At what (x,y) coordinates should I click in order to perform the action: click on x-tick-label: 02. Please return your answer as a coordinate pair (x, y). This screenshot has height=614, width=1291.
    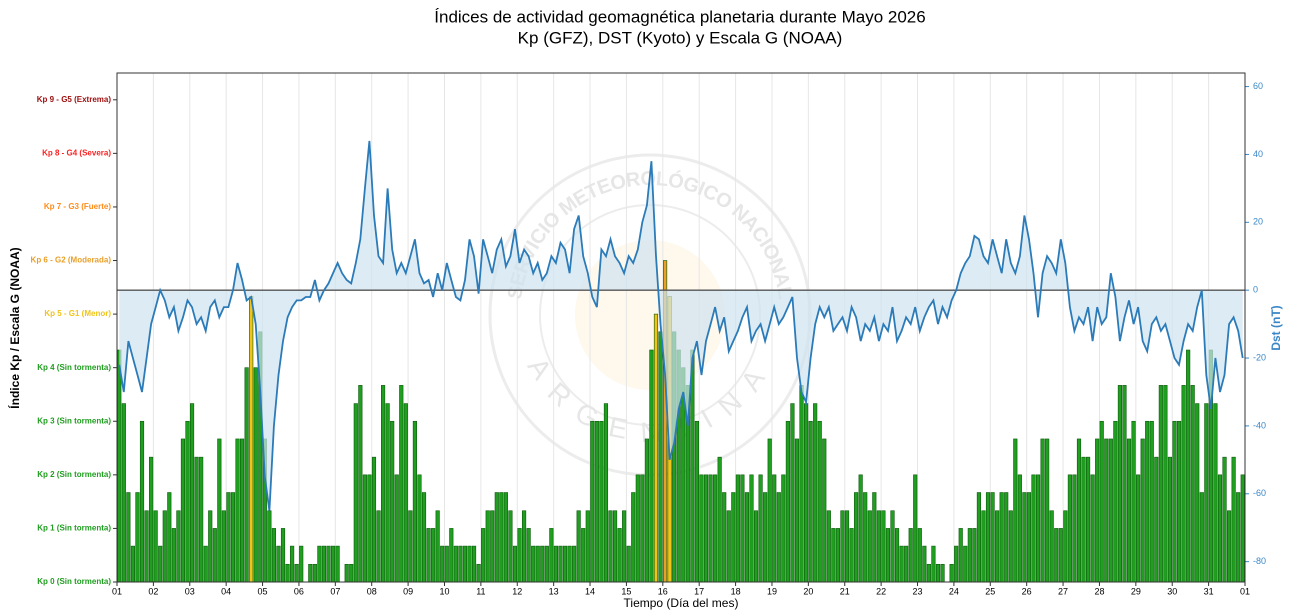
    Looking at the image, I should click on (153, 591).